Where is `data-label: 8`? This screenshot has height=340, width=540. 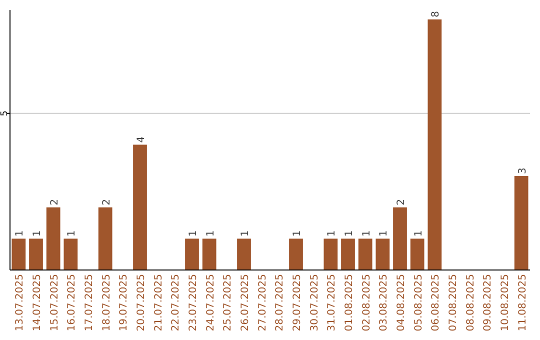
data-label: 8 is located at coordinates (436, 14).